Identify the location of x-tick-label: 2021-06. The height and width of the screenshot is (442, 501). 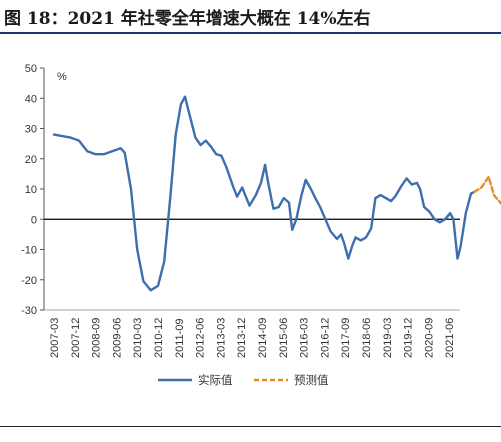
(450, 338).